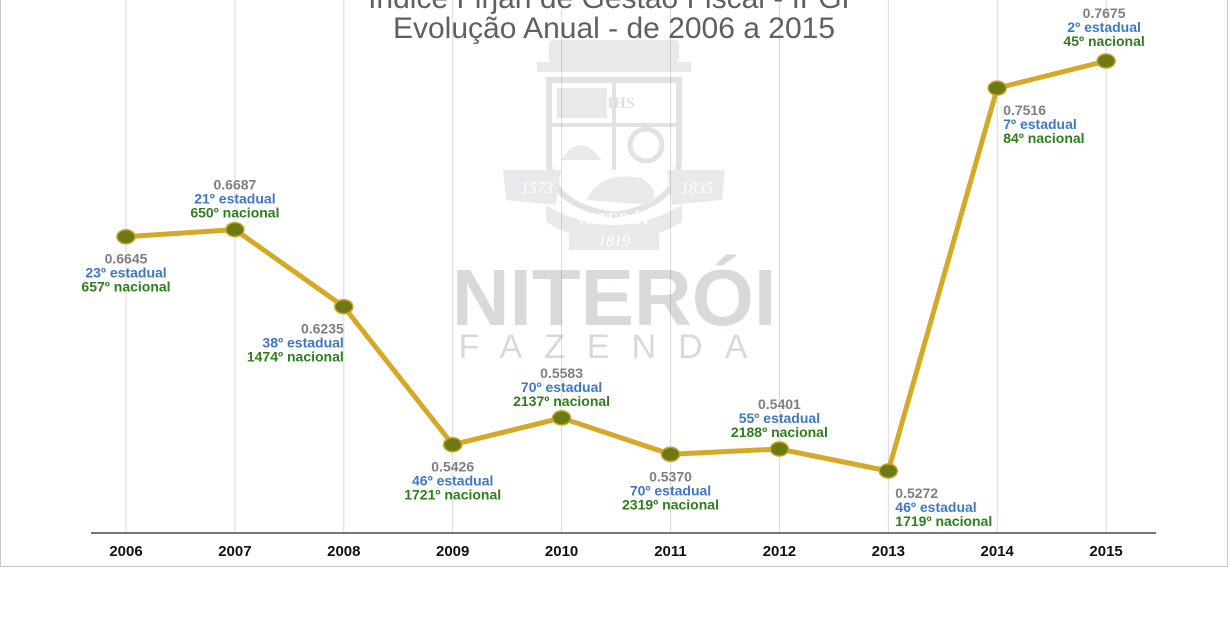 This screenshot has height=640, width=1228. Describe the element at coordinates (452, 551) in the screenshot. I see `x-tick-label: 2009` at that location.